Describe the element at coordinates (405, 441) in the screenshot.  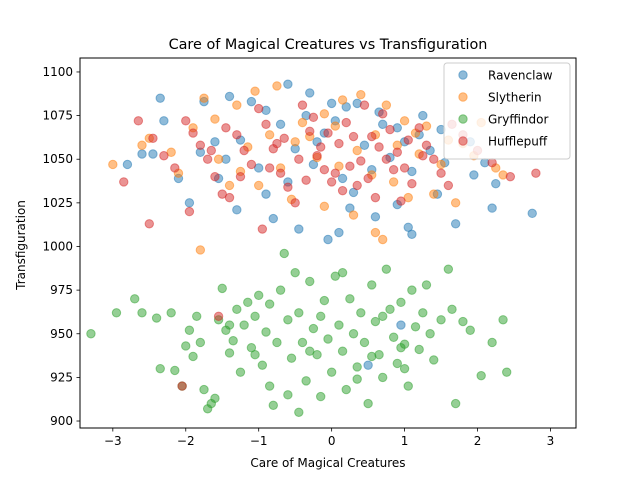
I see `x-tick-label: 1` at that location.